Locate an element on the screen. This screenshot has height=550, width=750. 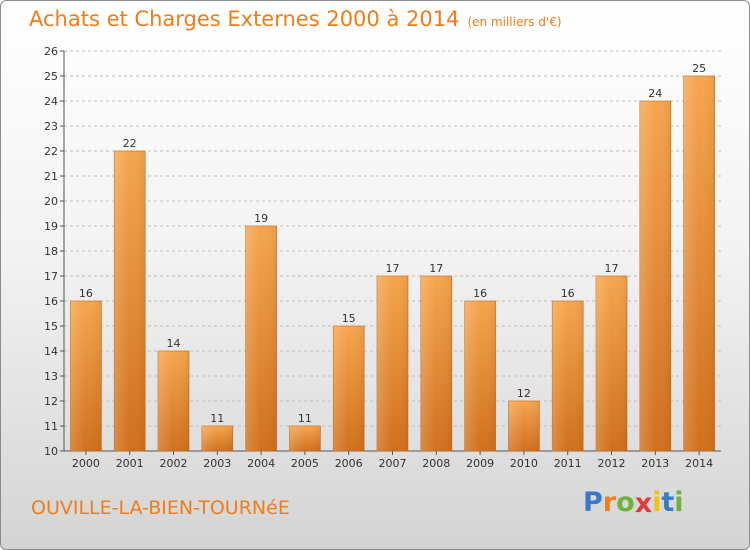
x-tick-label: 2012 is located at coordinates (612, 463).